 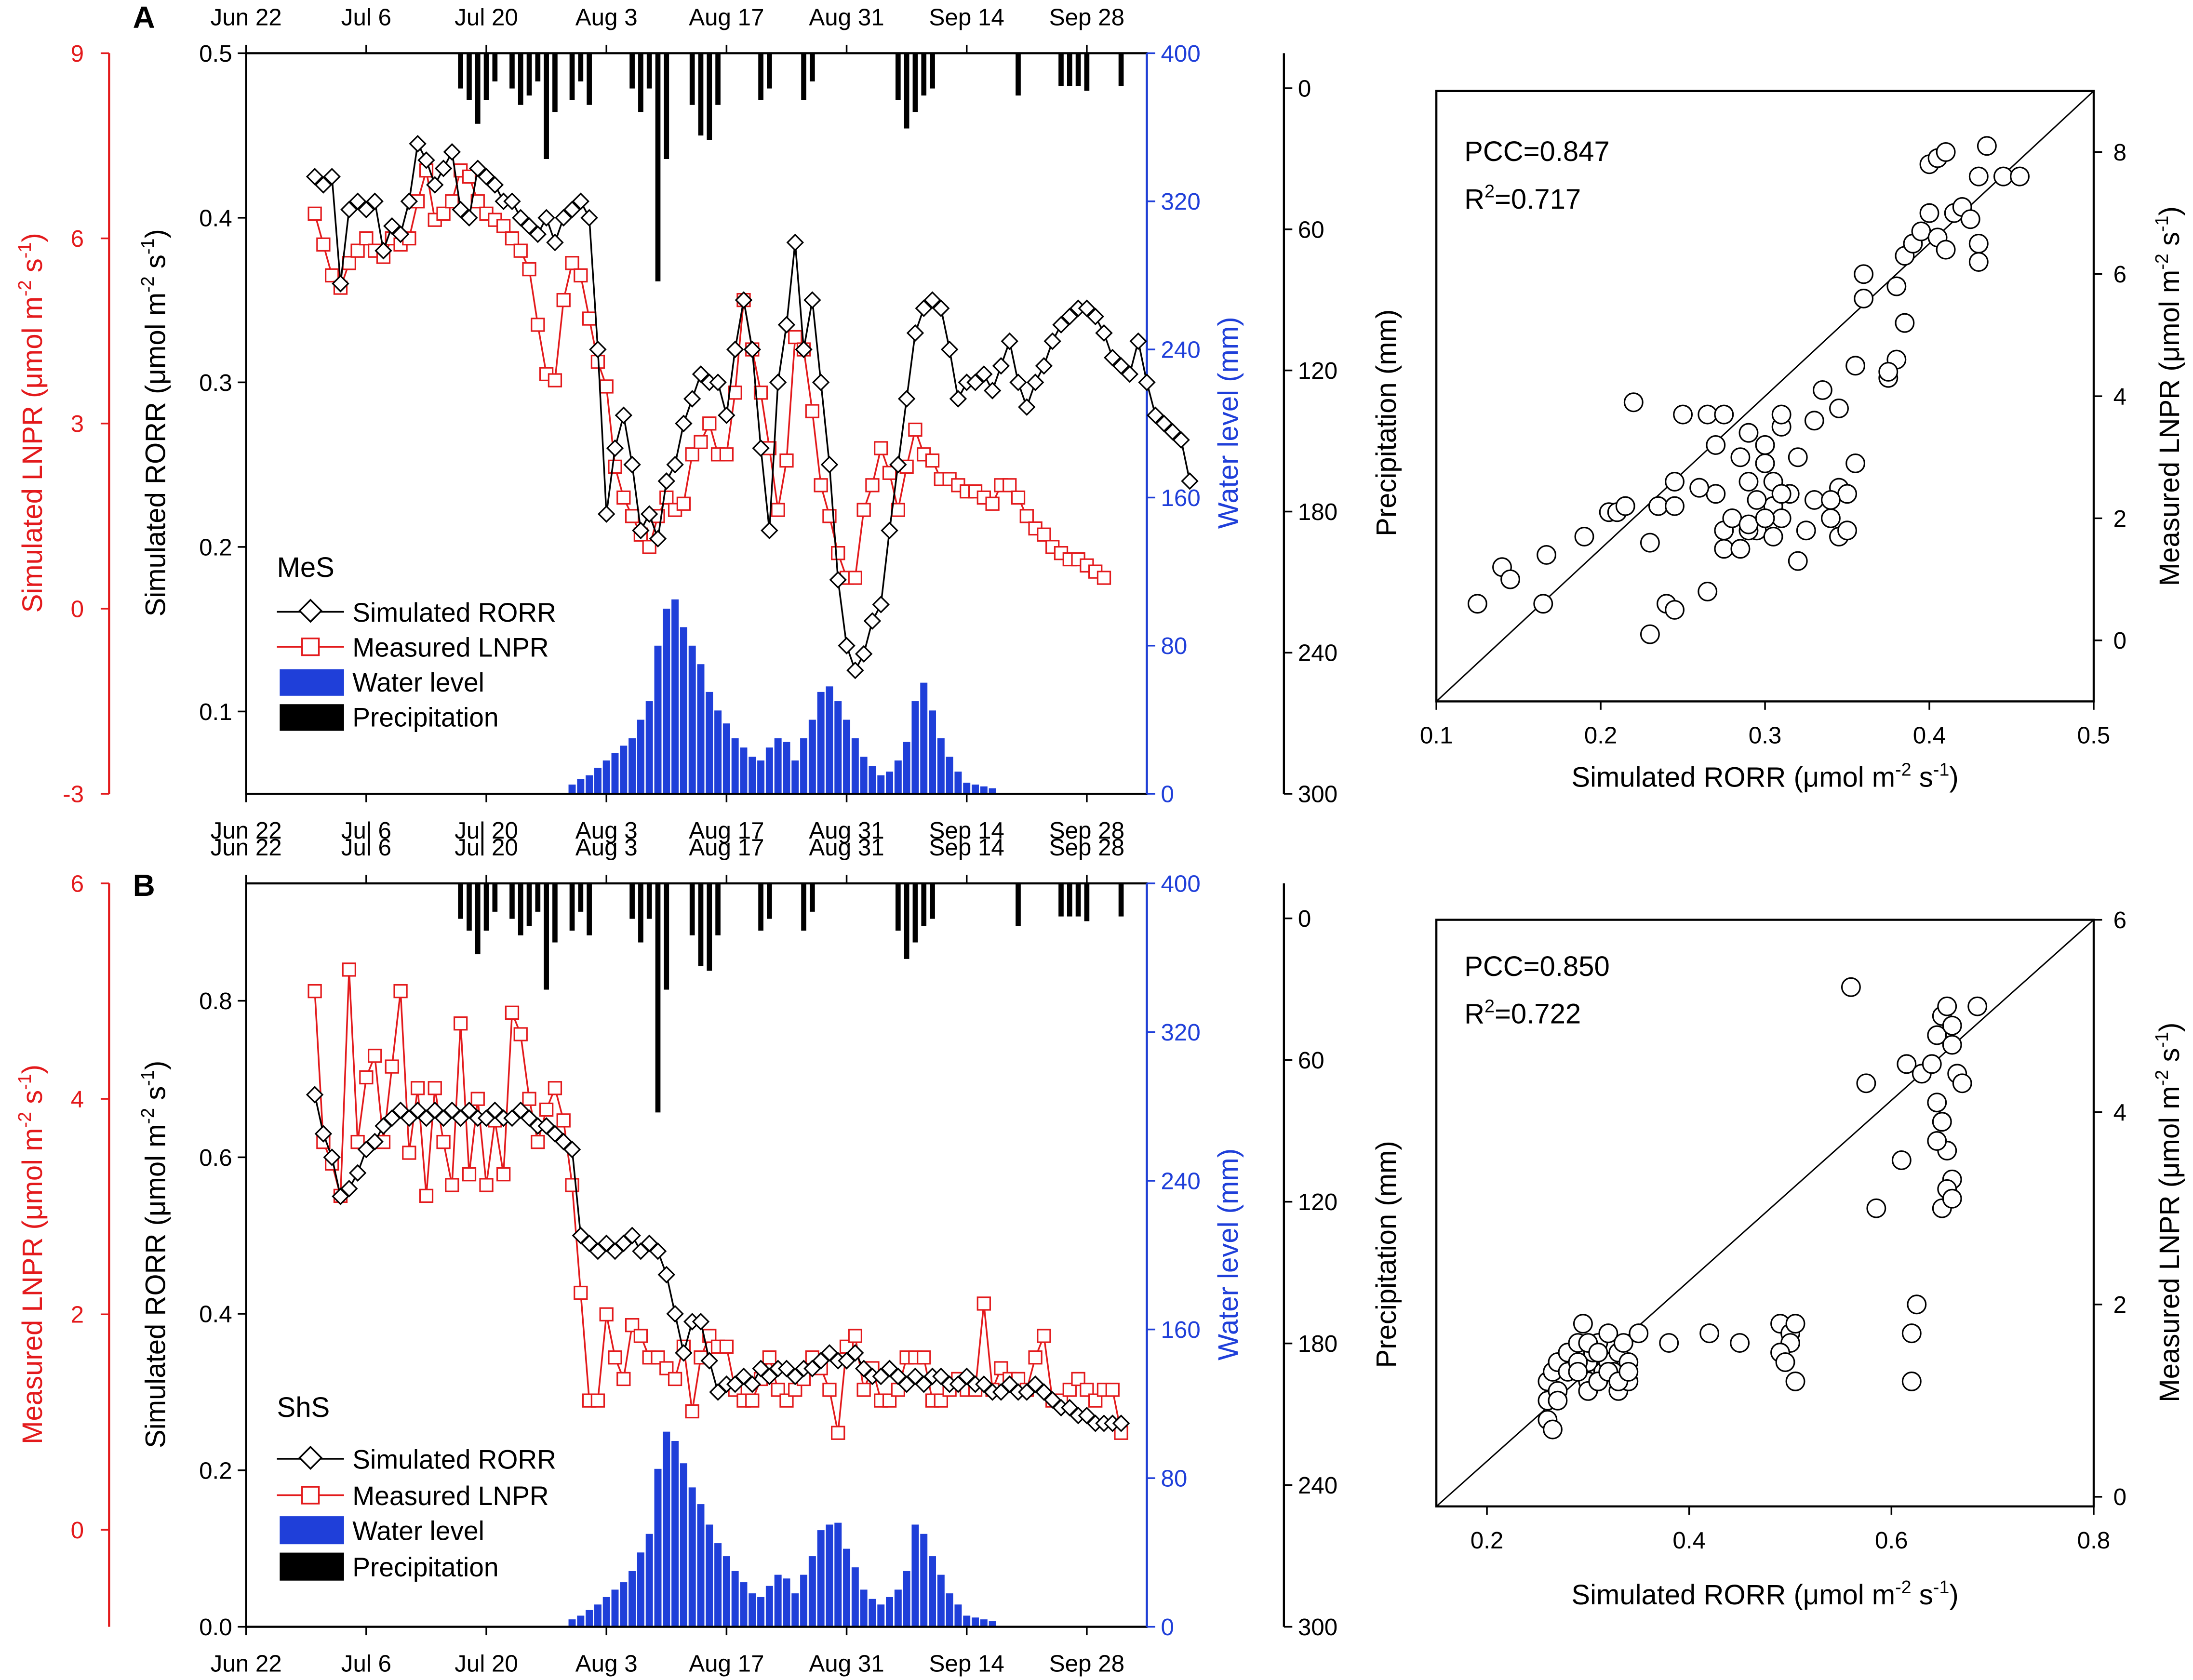 I want to click on b-water-level-axis: 0 80 160 240 320 400, so click(x=1173, y=1255).